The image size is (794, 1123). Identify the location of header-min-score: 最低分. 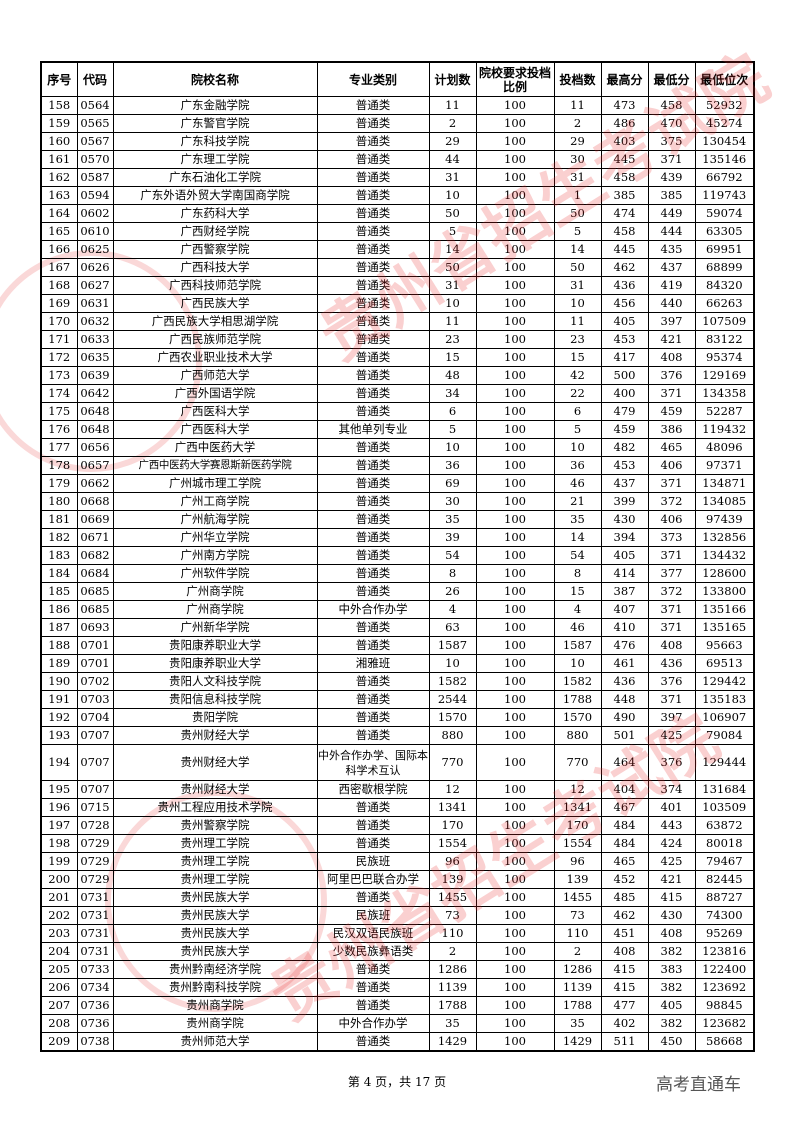
(671, 79).